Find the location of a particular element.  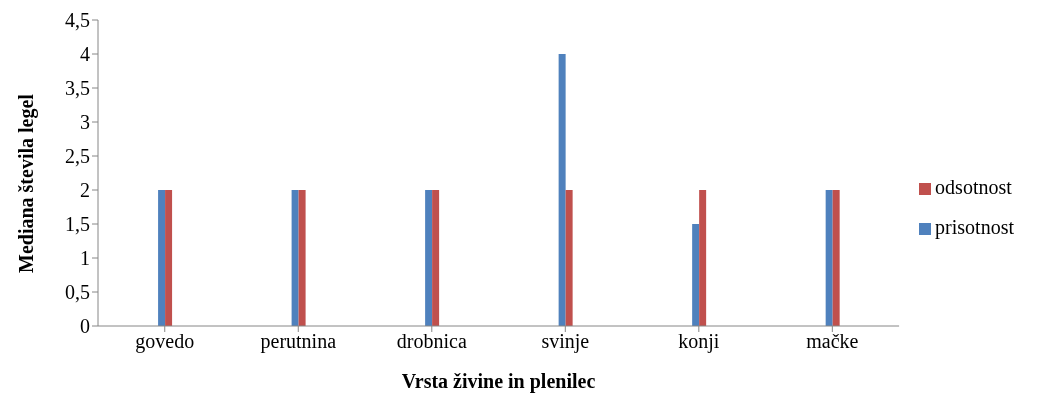

y-tick-label: 4 is located at coordinates (85, 54).